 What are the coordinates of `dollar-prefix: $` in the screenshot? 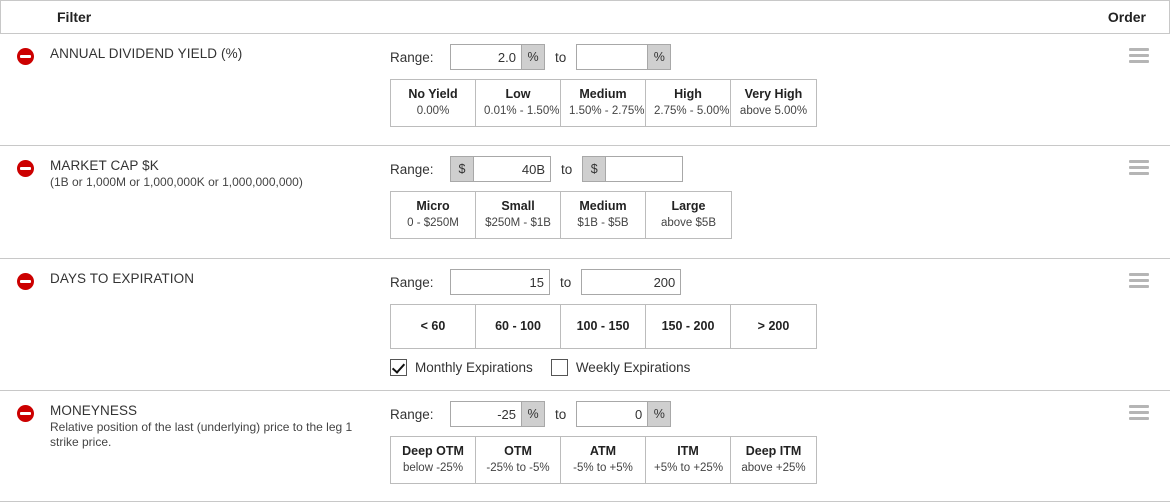 It's located at (461, 169).